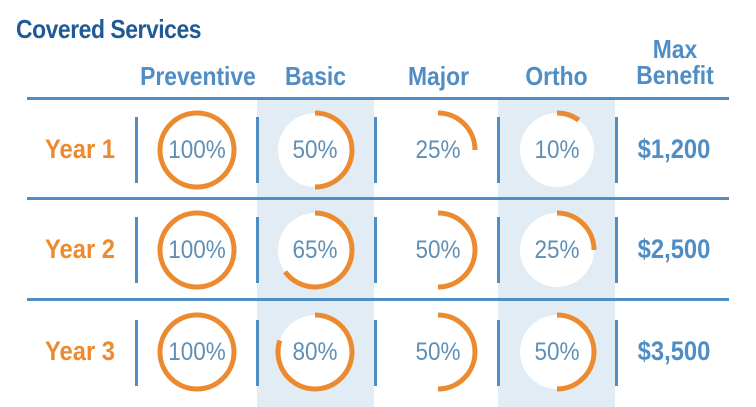 This screenshot has width=756, height=407. What do you see at coordinates (556, 76) in the screenshot?
I see `header-ortho: Ortho` at bounding box center [556, 76].